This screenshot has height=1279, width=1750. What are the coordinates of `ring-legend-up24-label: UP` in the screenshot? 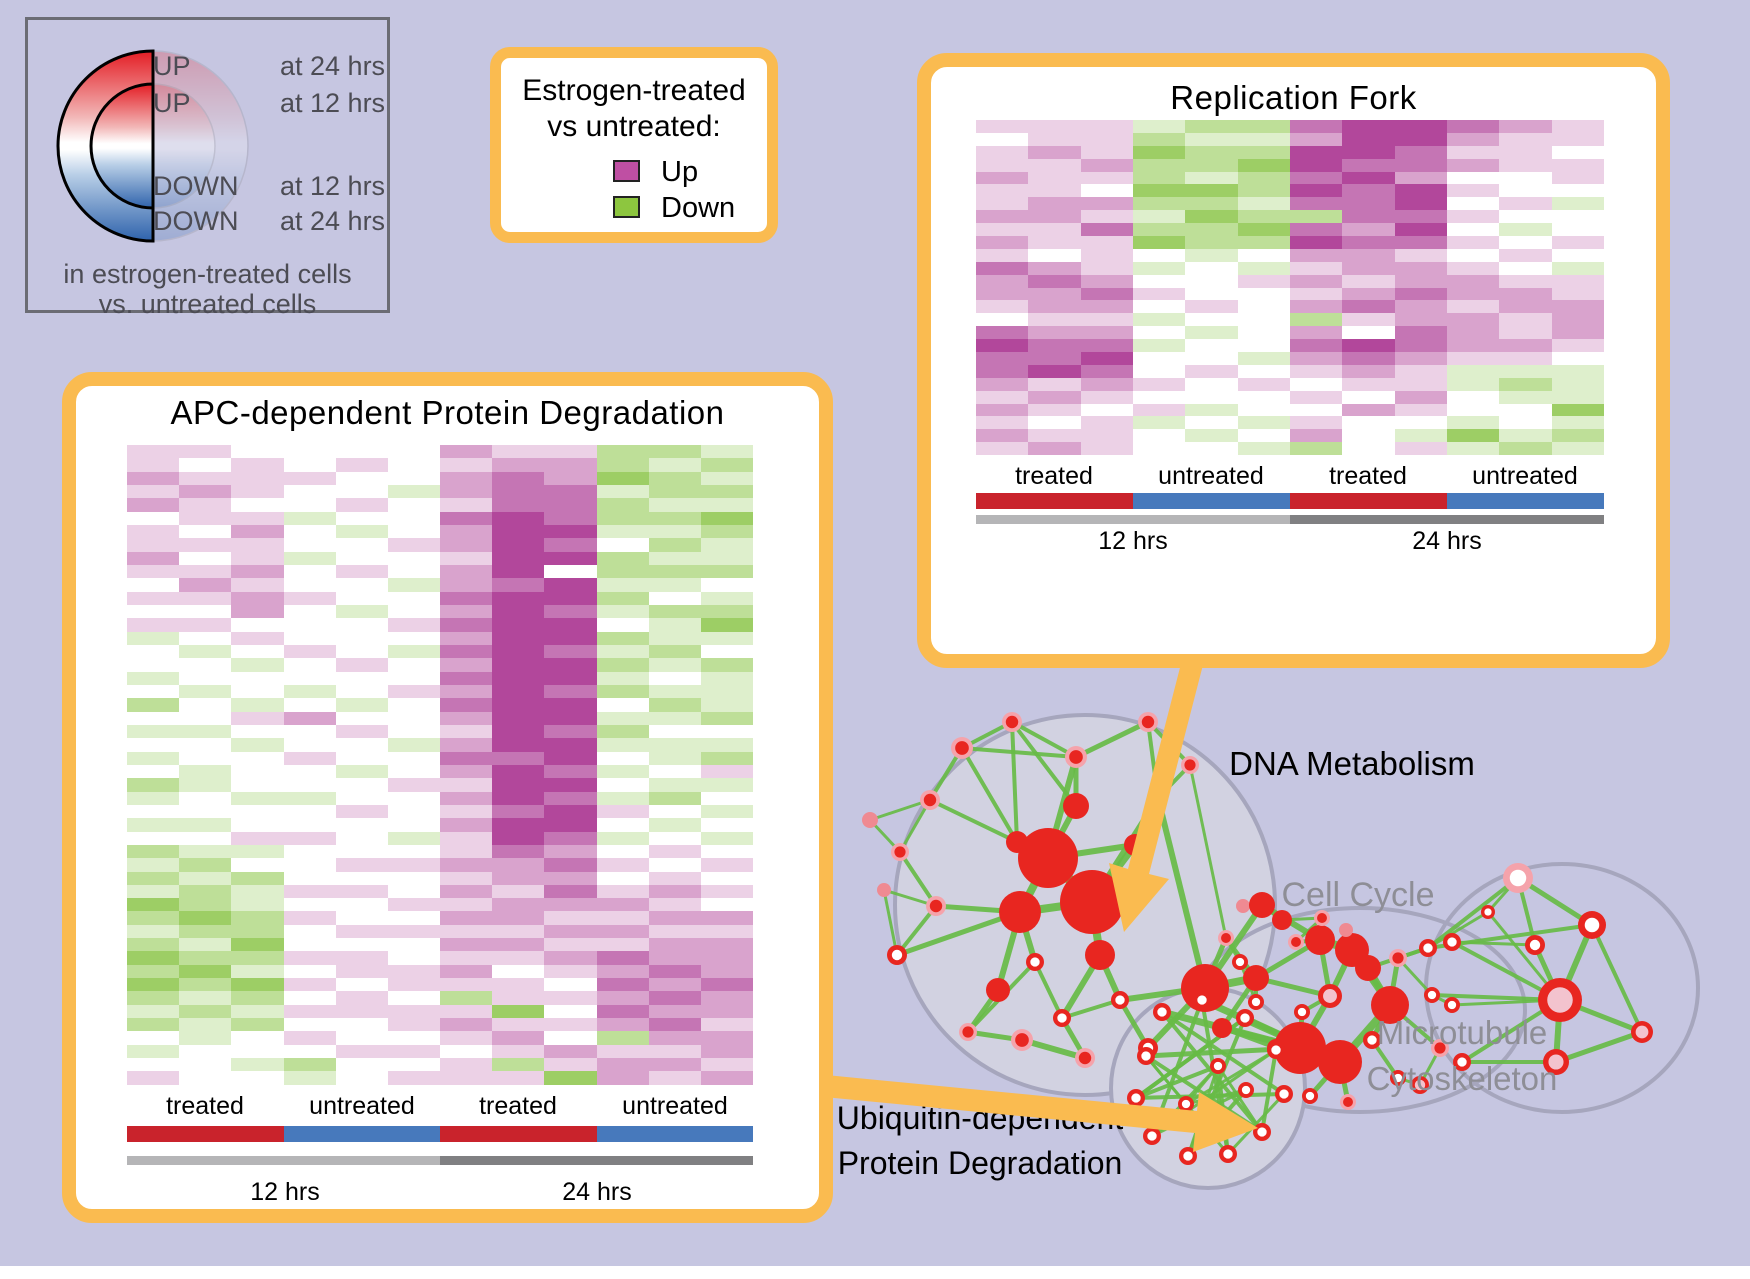 It's located at (172, 66).